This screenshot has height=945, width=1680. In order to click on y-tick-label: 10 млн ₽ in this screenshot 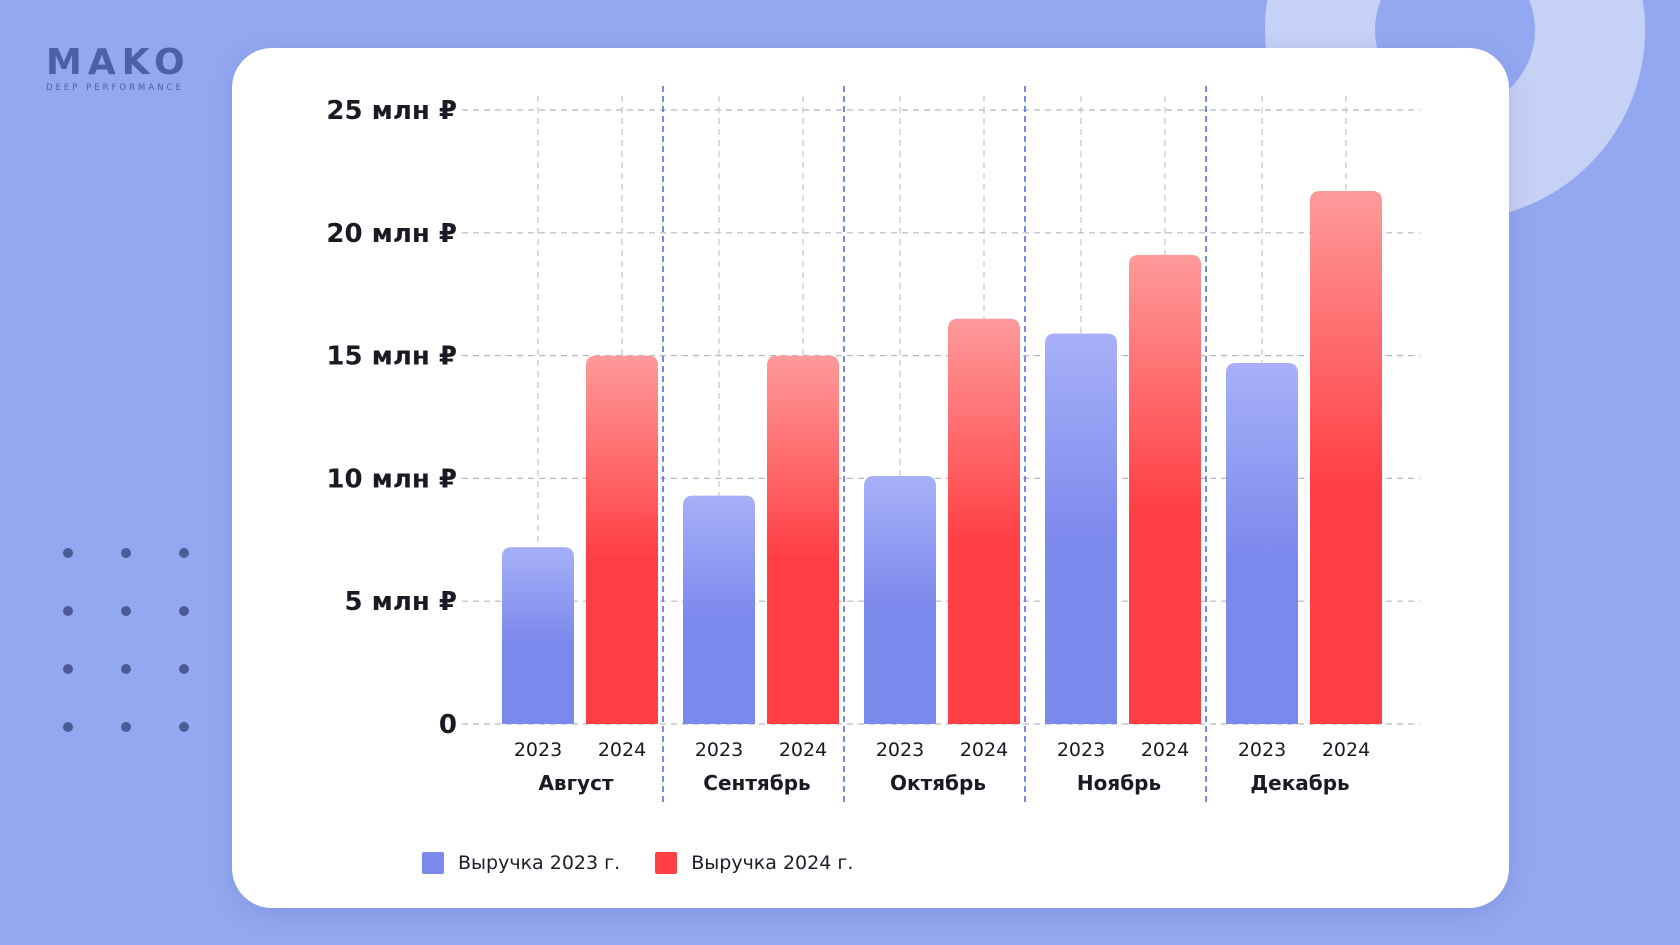, I will do `click(391, 479)`.